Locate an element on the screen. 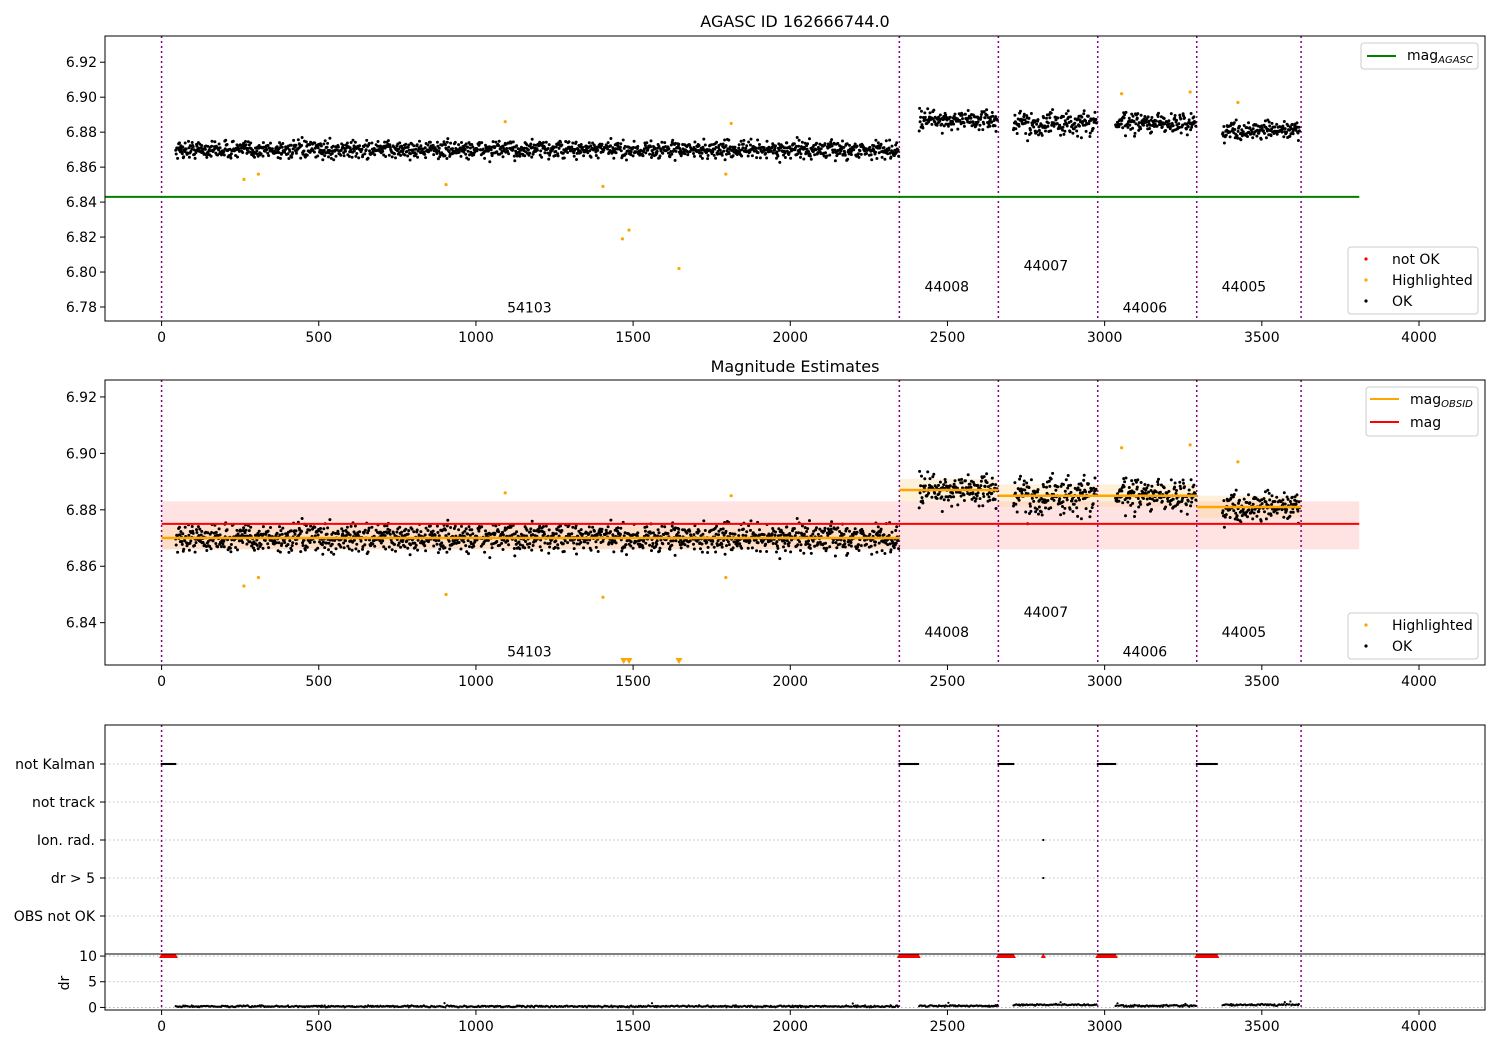 The height and width of the screenshot is (1050, 1500). x-tick-label: 3000 is located at coordinates (1105, 338).